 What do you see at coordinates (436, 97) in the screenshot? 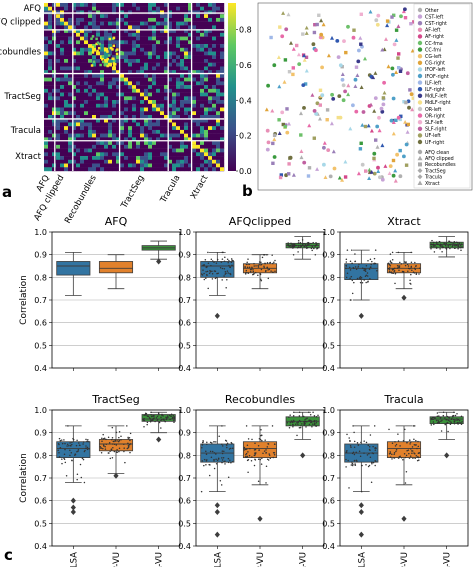
I see `legend-tract-label: MdLF-left` at bounding box center [436, 97].